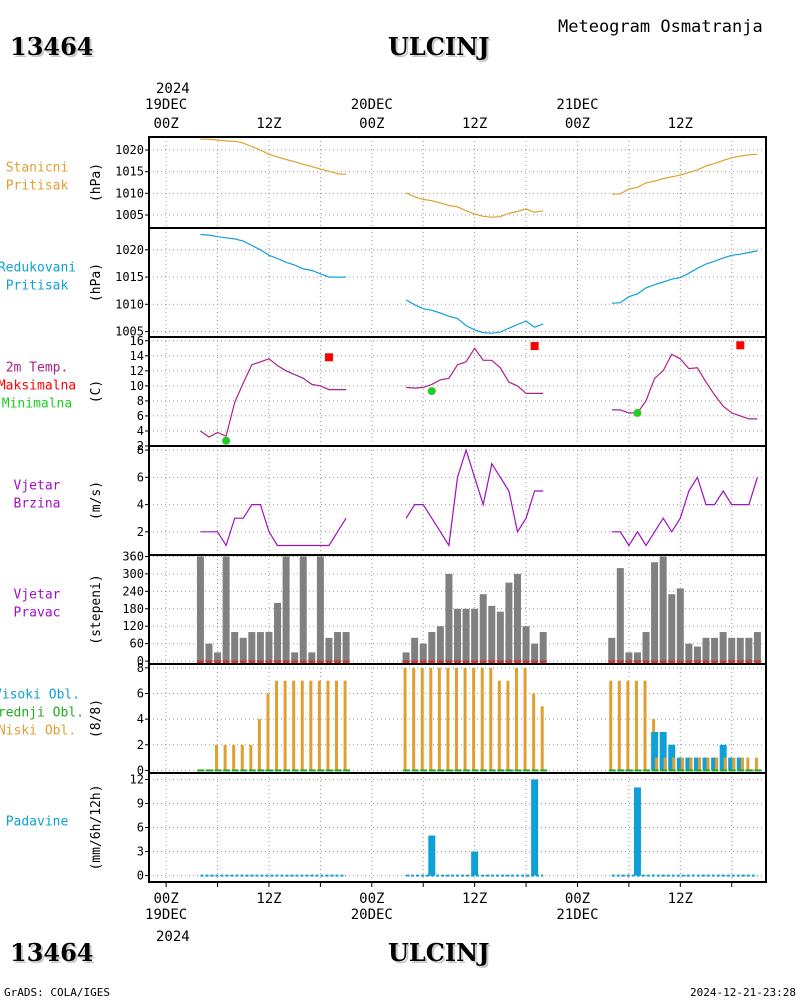  Describe the element at coordinates (140, 446) in the screenshot. I see `y-tick-label: 2` at that location.